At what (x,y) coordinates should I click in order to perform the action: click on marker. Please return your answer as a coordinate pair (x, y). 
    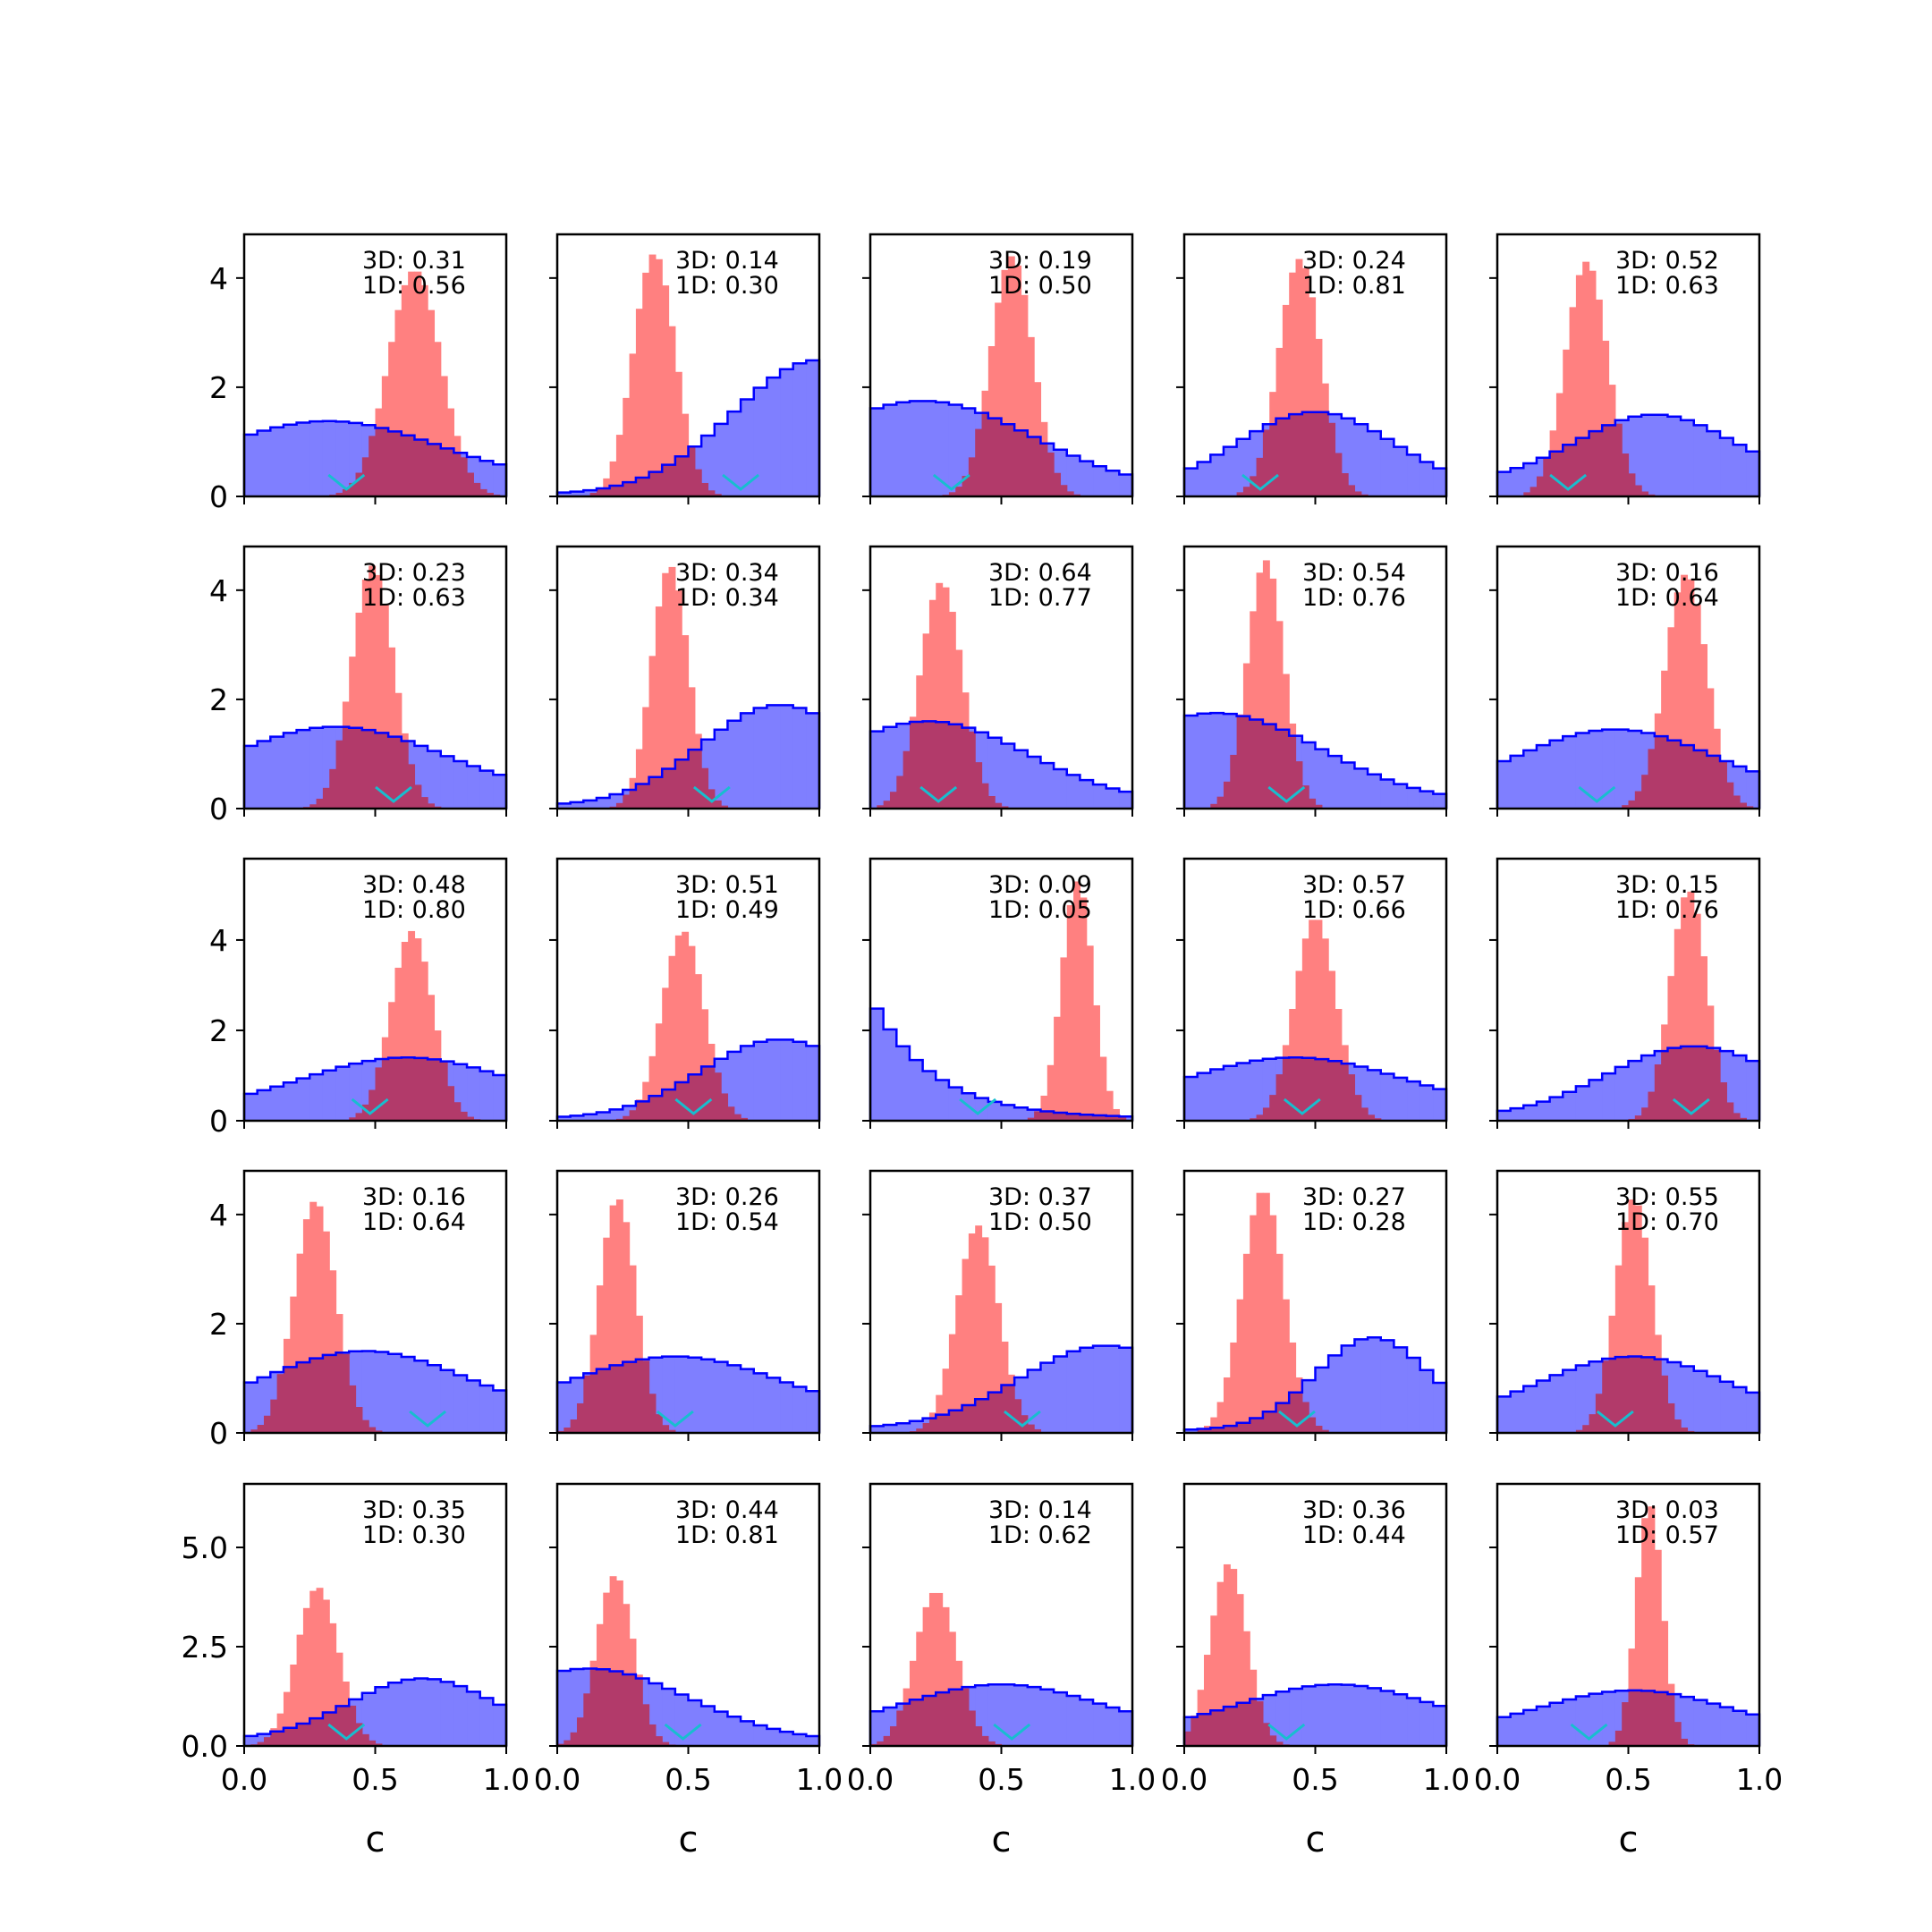
    Looking at the image, I should click on (1597, 794).